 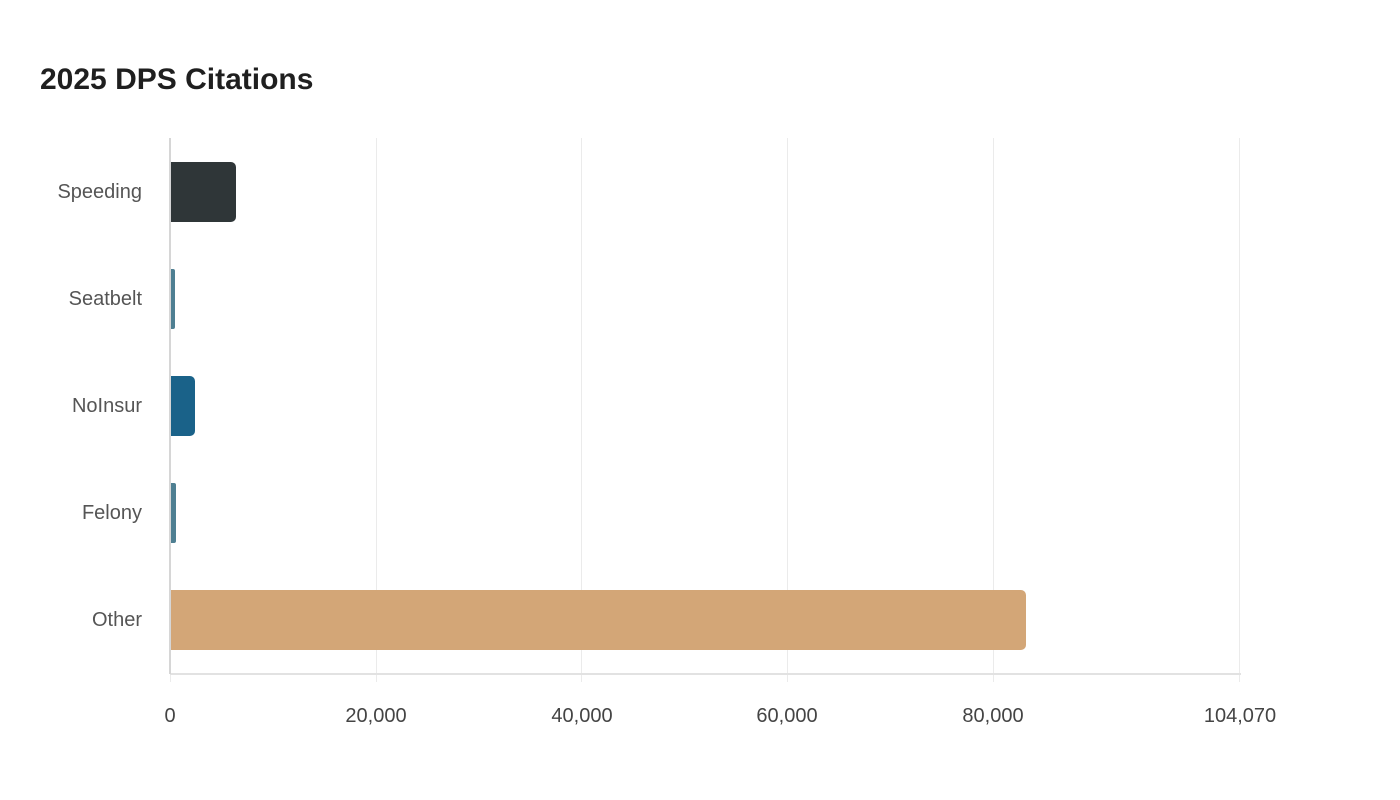 What do you see at coordinates (705, 674) in the screenshot?
I see `x-axis-line` at bounding box center [705, 674].